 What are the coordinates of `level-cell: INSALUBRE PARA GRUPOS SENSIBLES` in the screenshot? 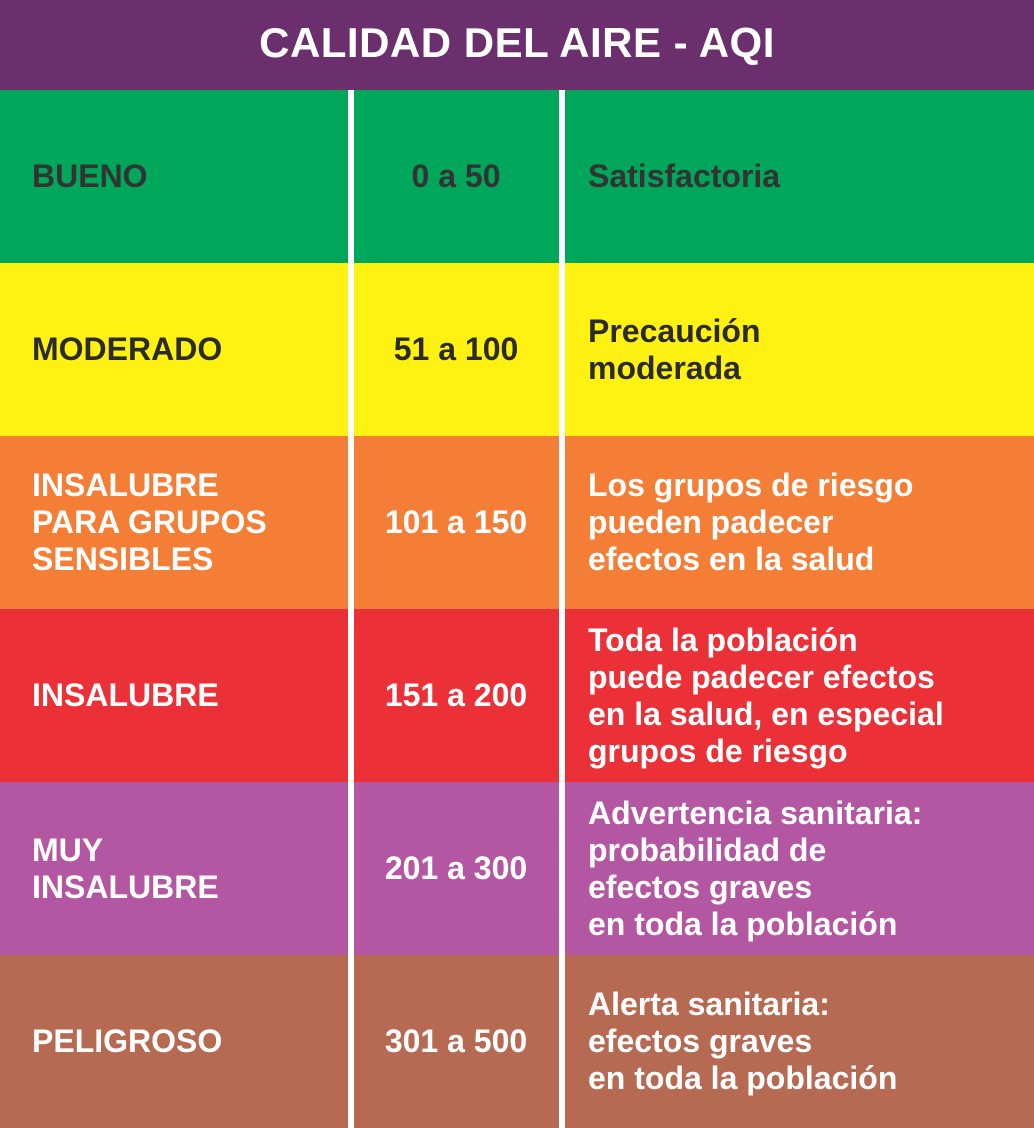 It's located at (174, 522).